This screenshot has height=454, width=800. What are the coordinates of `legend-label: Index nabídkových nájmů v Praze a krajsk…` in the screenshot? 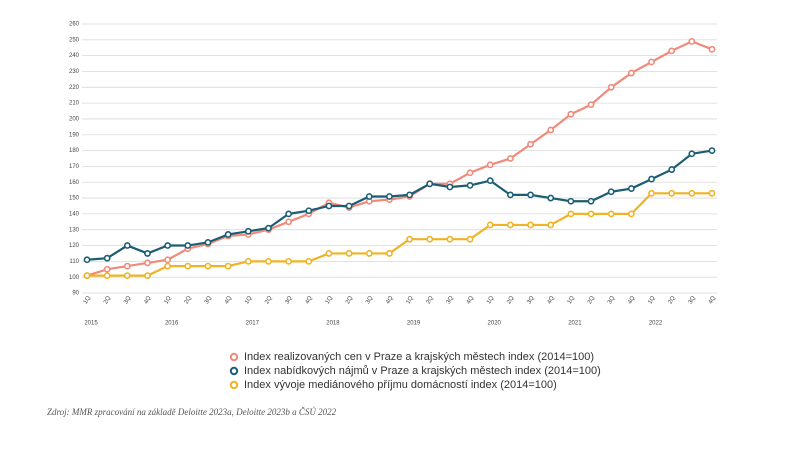 It's located at (422, 371).